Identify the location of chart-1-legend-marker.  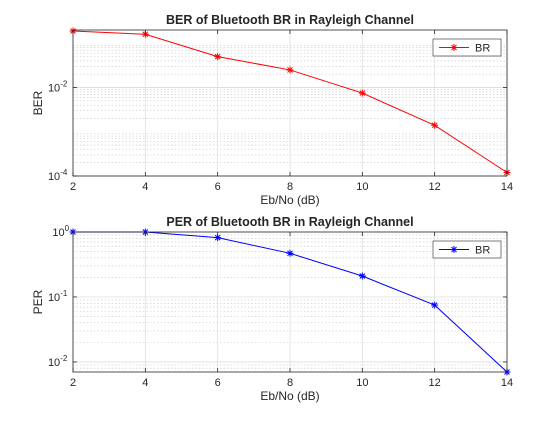
(454, 47).